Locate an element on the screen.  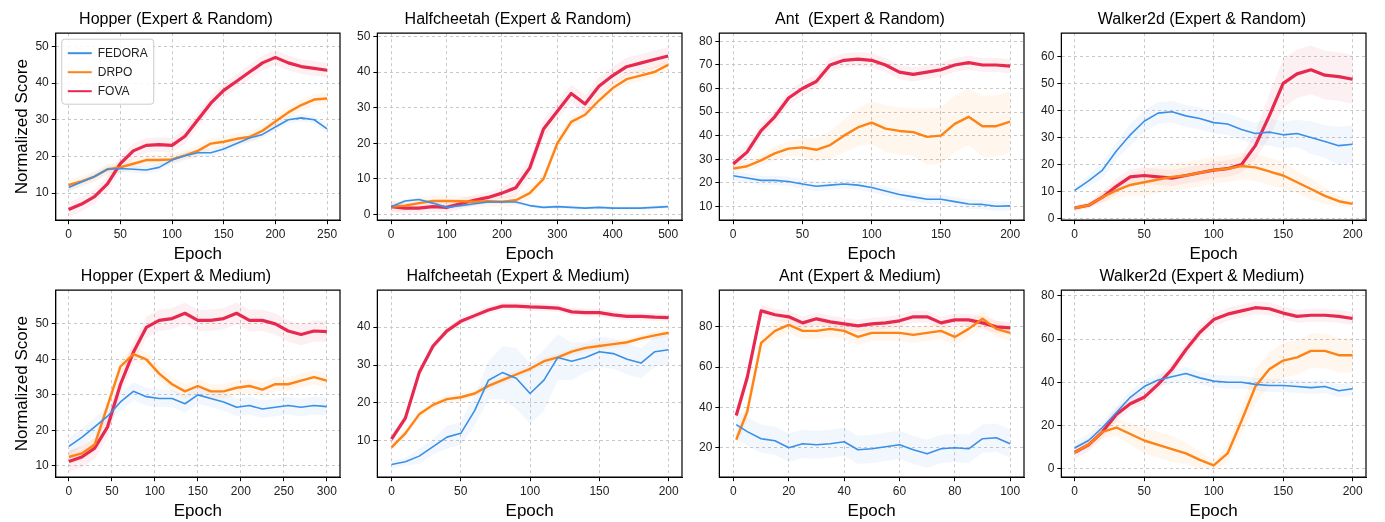
legend-label: DRPO is located at coordinates (115, 71).